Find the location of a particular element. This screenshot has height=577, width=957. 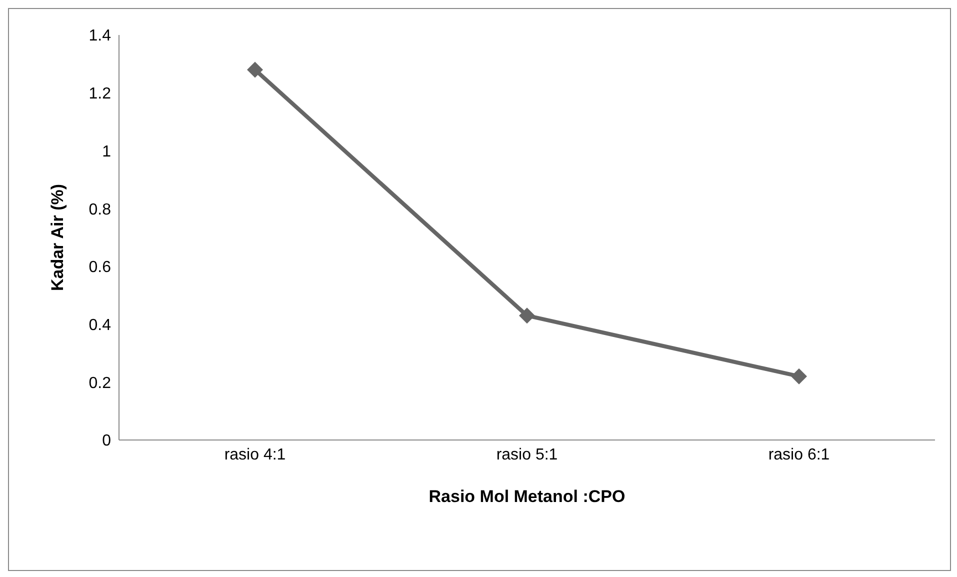

y-tick-label: 0.2 is located at coordinates (100, 383).